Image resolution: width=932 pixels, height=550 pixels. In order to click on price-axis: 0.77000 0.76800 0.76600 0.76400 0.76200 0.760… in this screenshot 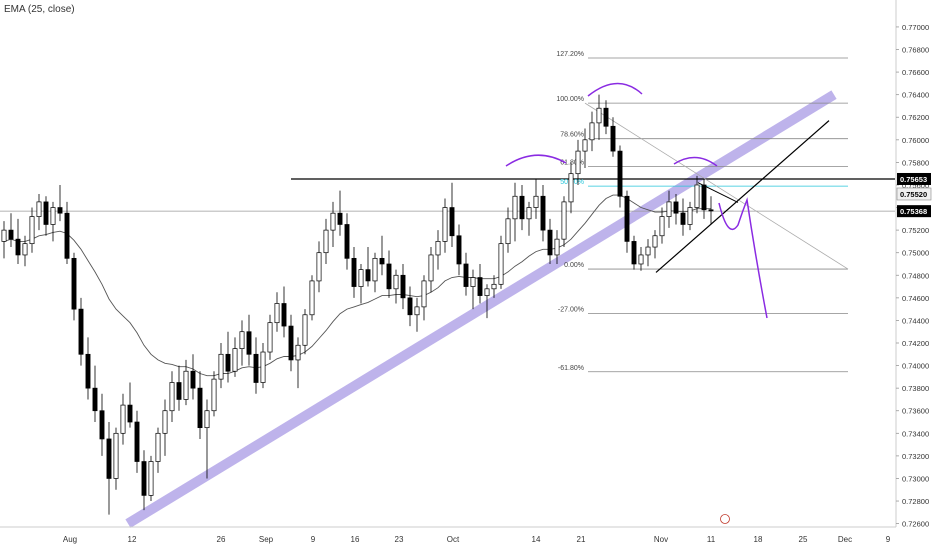, I will do `click(912, 264)`.